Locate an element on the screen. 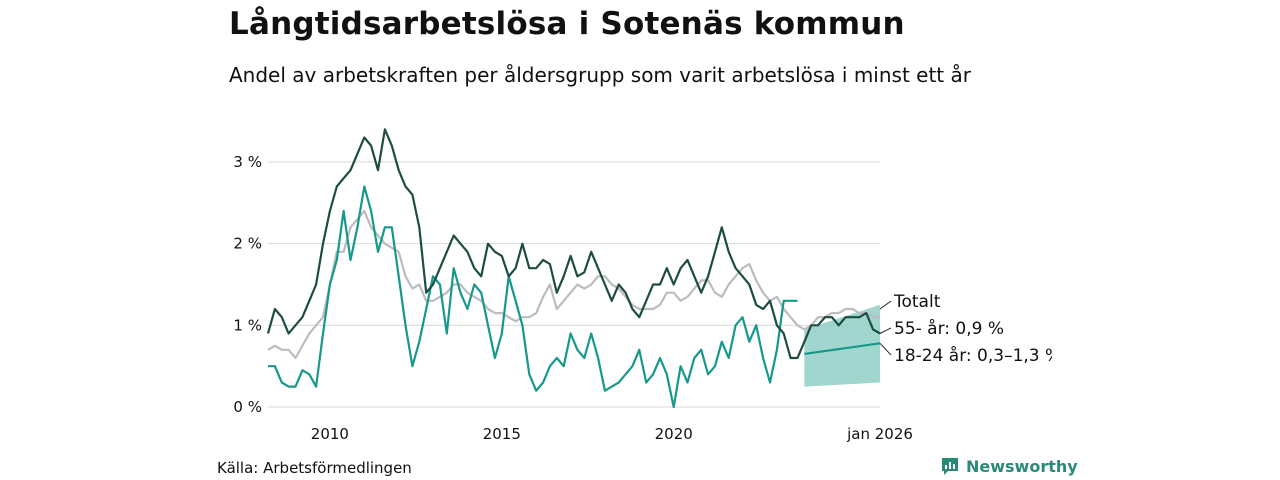 The image size is (1280, 480). x-axis: 2010 2015 2020 jan 2026 is located at coordinates (612, 434).